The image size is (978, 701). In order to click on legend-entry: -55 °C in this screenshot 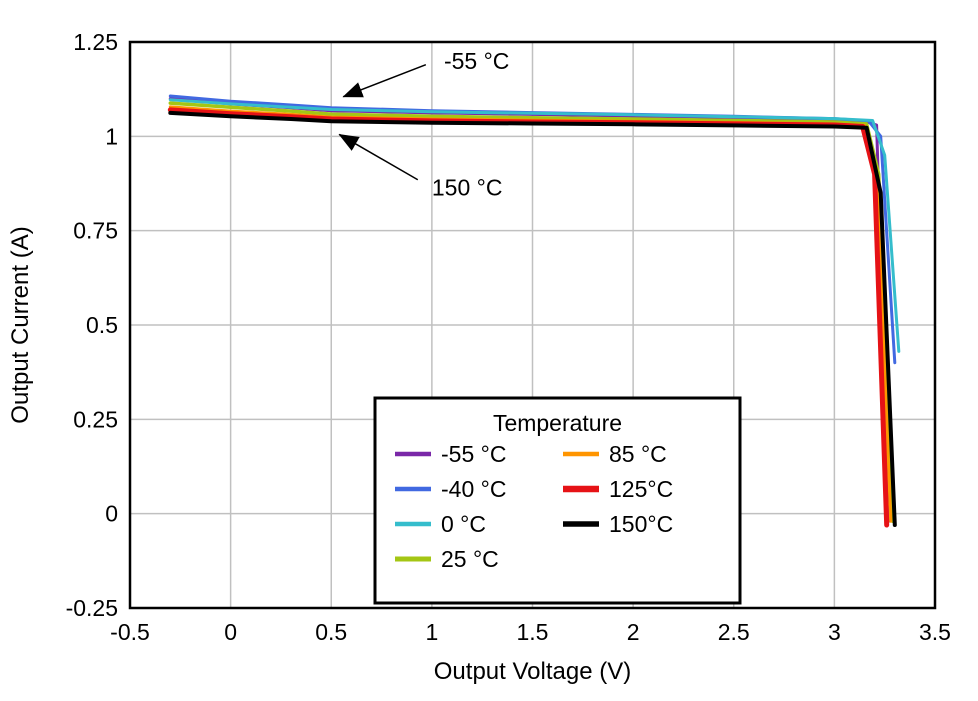, I will do `click(450, 454)`.